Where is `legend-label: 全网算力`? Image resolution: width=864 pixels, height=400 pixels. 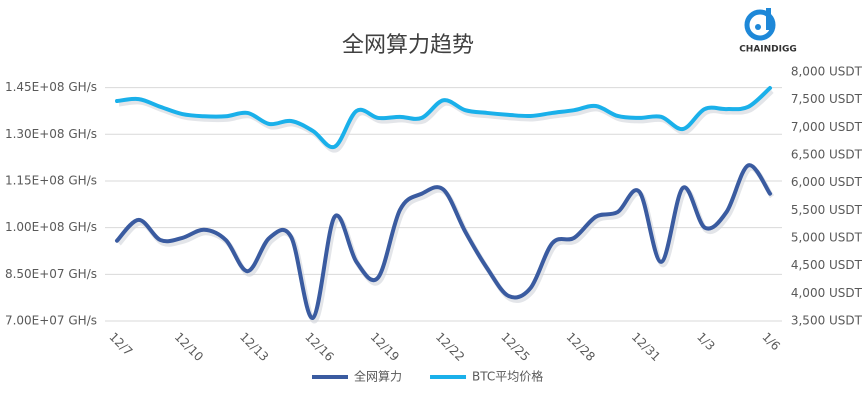
legend-label: 全网算力 is located at coordinates (378, 376).